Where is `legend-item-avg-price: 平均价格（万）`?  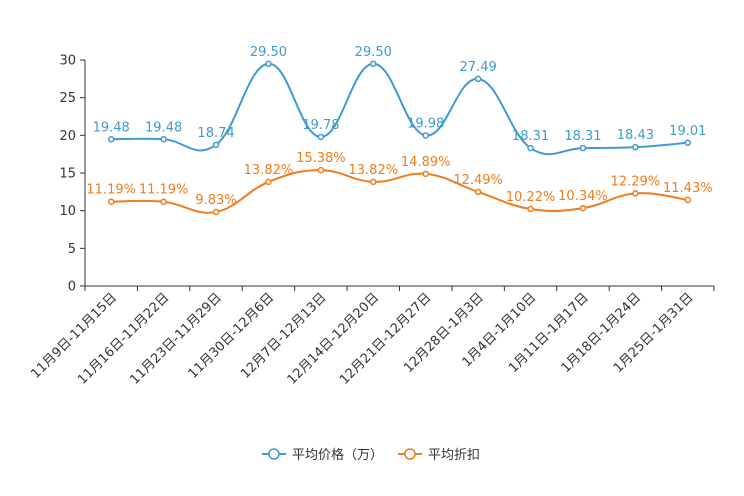 legend-item-avg-price: 平均价格（万） is located at coordinates (322, 455).